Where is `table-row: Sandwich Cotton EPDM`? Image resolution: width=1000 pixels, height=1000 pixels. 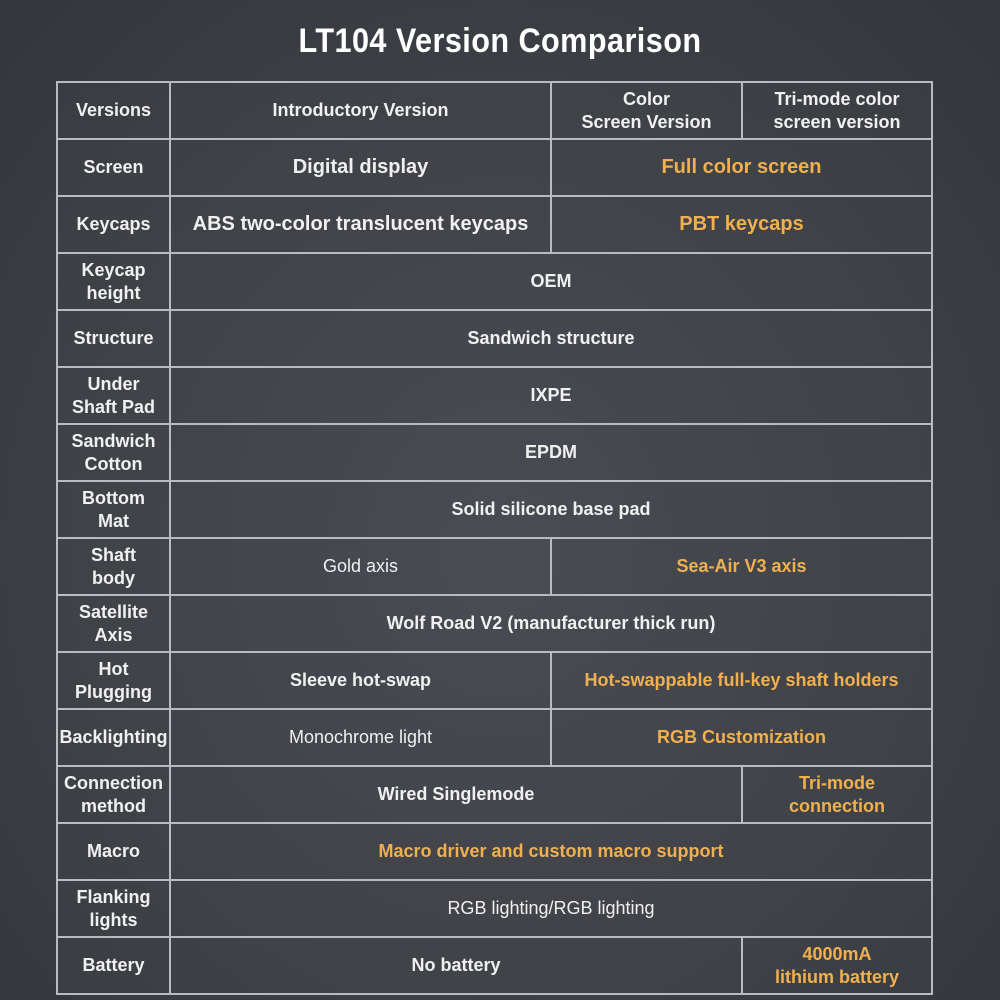 table-row: Sandwich Cotton EPDM is located at coordinates (494, 452).